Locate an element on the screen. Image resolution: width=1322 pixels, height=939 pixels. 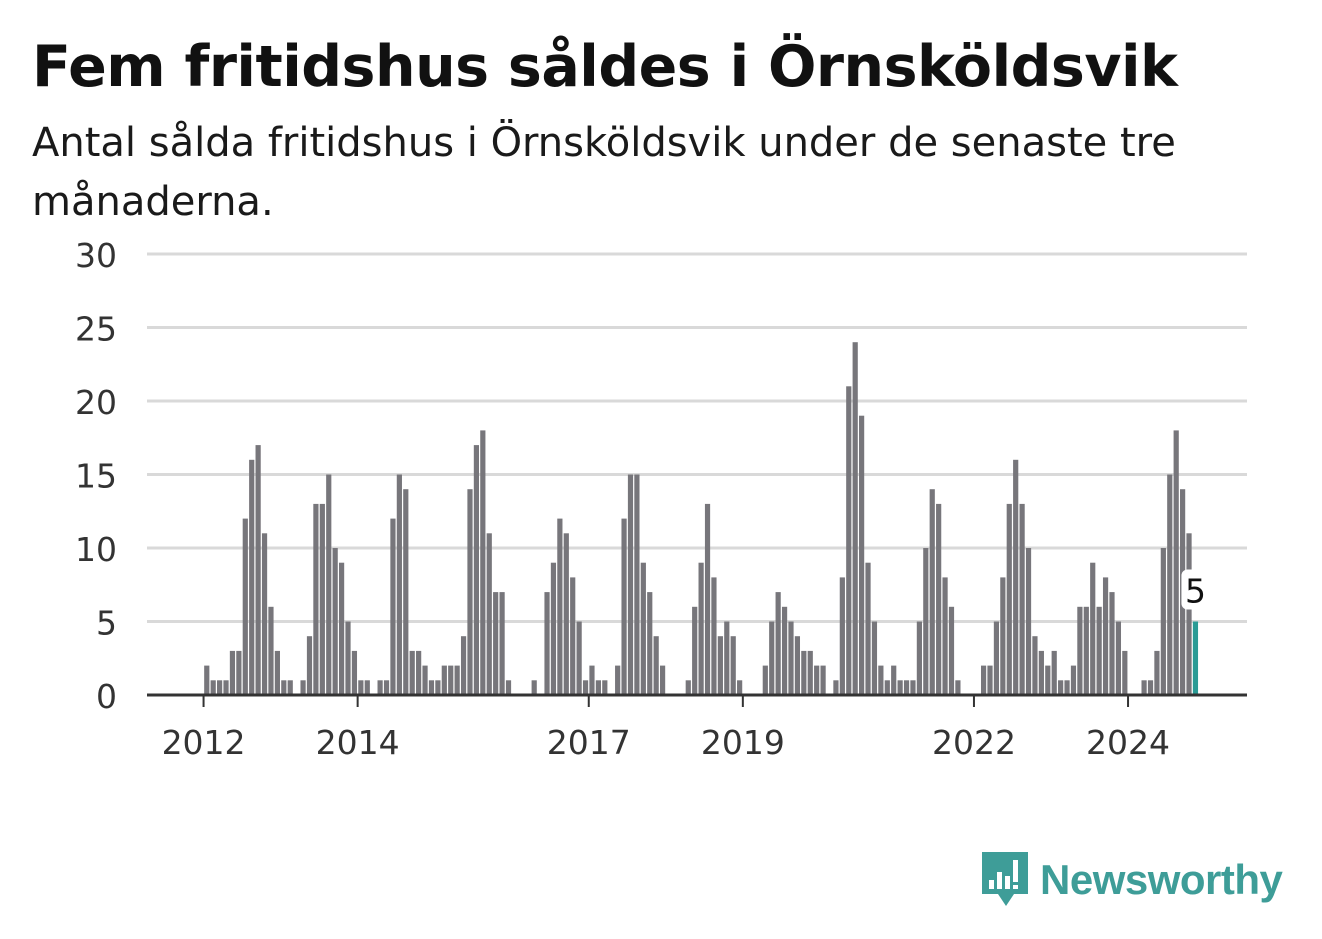
x-tick-label: 2022 is located at coordinates (974, 742).